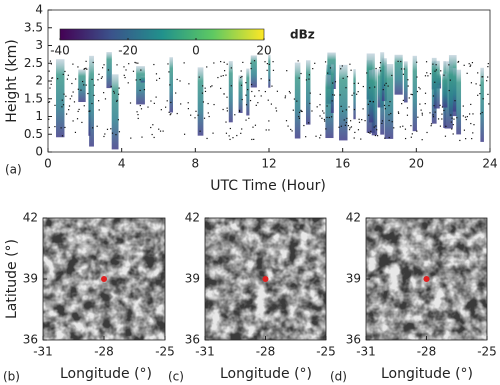 The height and width of the screenshot is (385, 500). I want to click on y-tick-label: 2, so click(39, 81).